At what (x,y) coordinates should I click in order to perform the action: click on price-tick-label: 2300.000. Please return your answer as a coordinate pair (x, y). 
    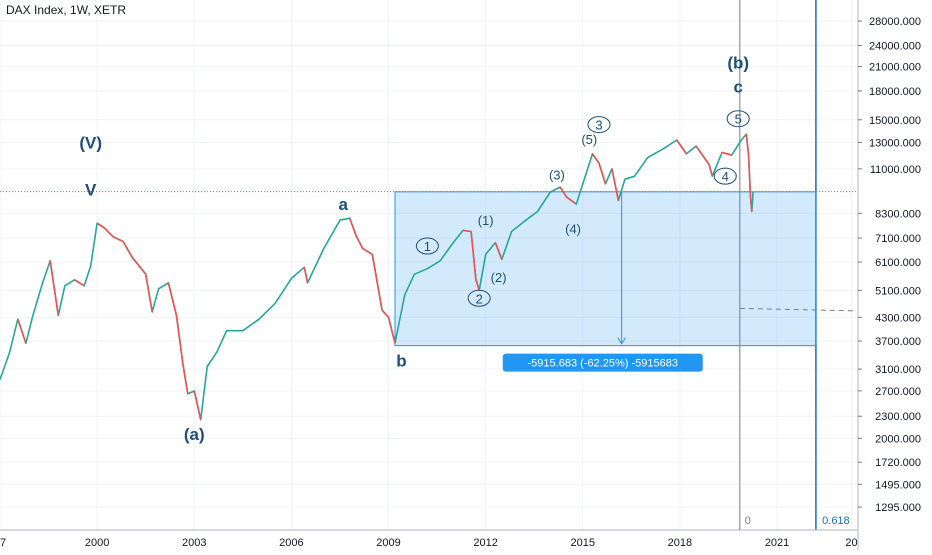
    Looking at the image, I should click on (898, 417).